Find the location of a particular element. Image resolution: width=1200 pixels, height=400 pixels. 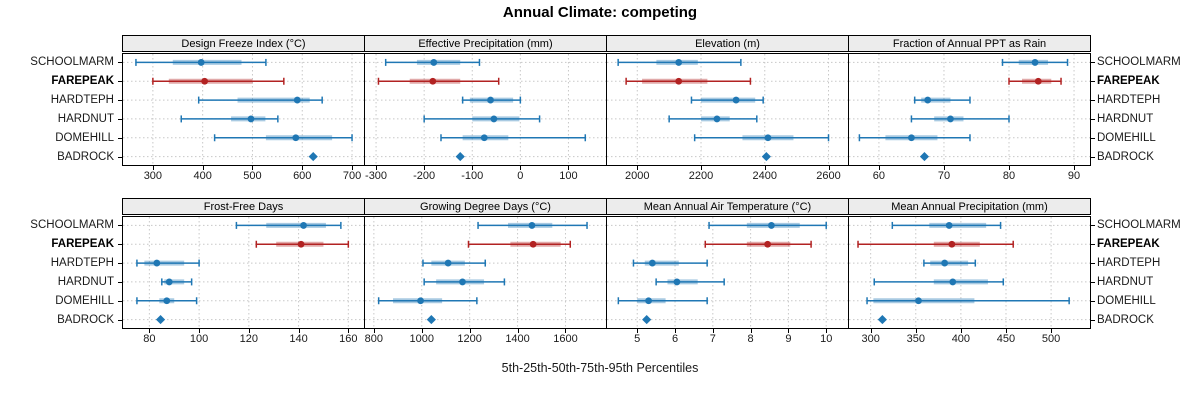

panel-effective-precipitation-mm is located at coordinates (485, 109).